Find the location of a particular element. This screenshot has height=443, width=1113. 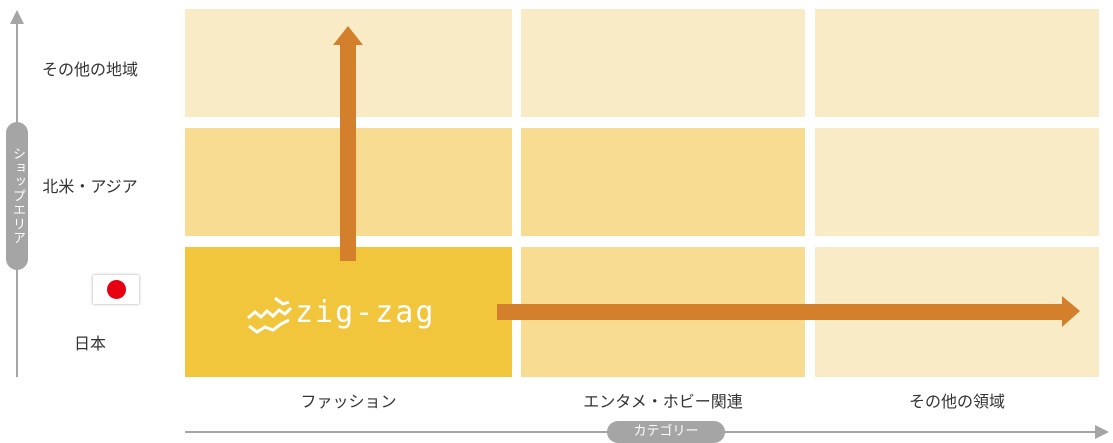

japan-flag-disc is located at coordinates (116, 289).